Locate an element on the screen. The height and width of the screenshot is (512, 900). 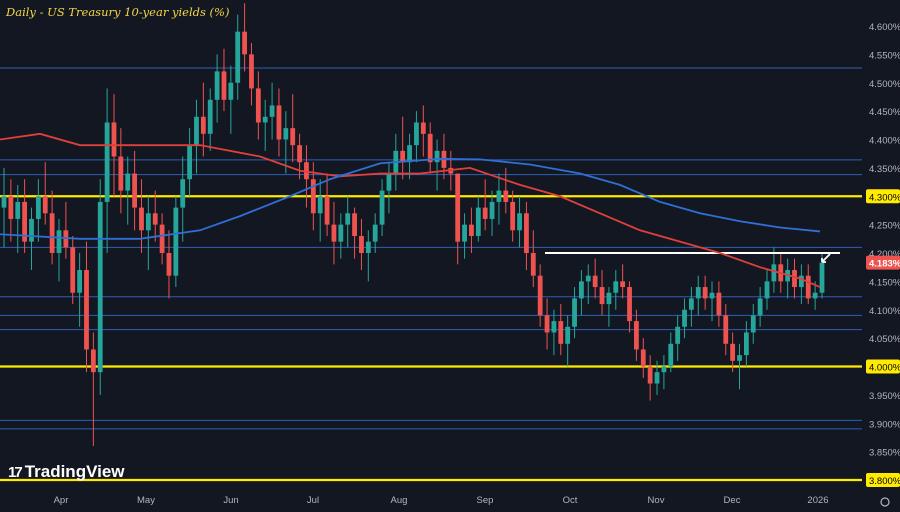
arrow-icon is located at coordinates (826, 258).